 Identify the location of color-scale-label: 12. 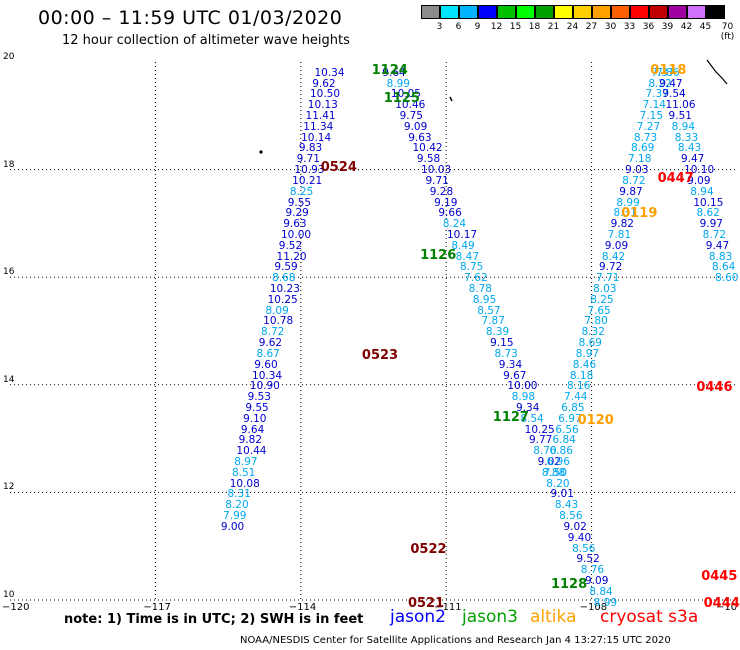
(496, 27).